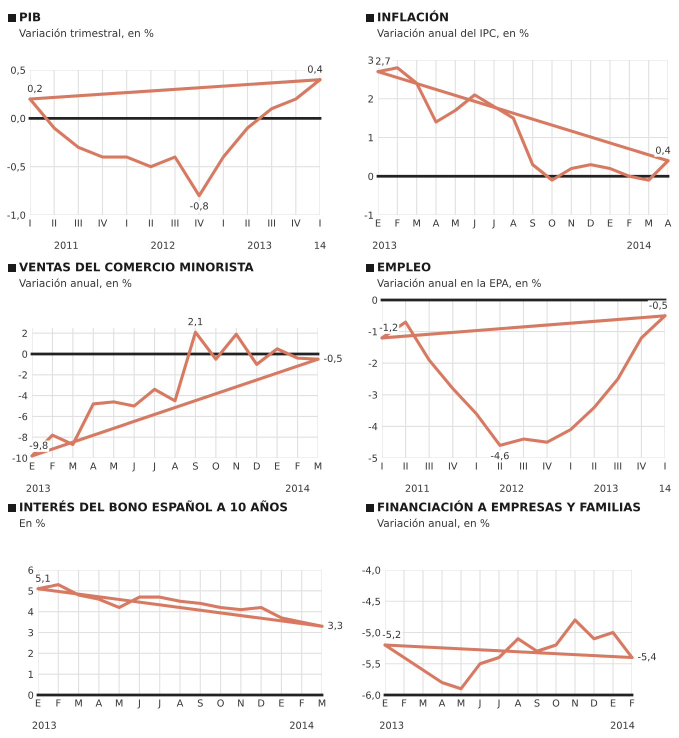 This screenshot has width=679, height=738. Describe the element at coordinates (43, 578) in the screenshot. I see `data-label: 5,1` at that location.